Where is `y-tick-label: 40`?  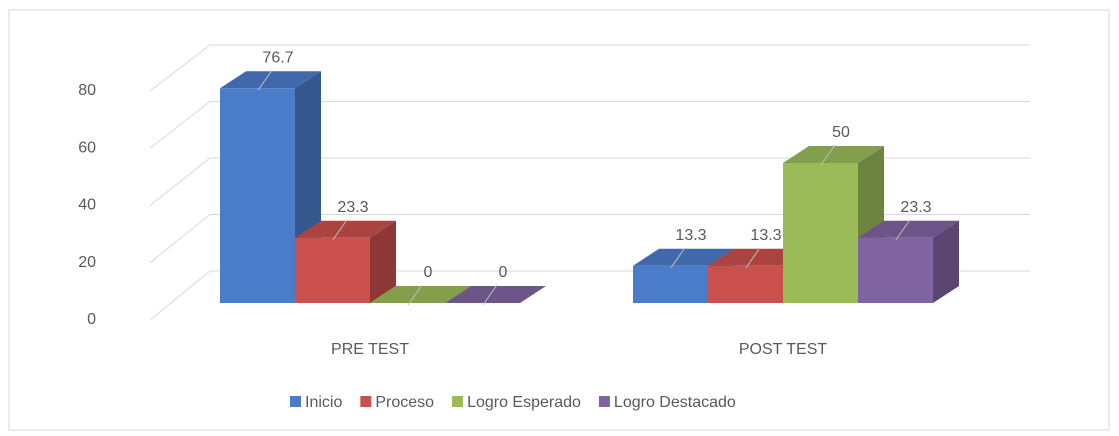 y-tick-label: 40 is located at coordinates (87, 205).